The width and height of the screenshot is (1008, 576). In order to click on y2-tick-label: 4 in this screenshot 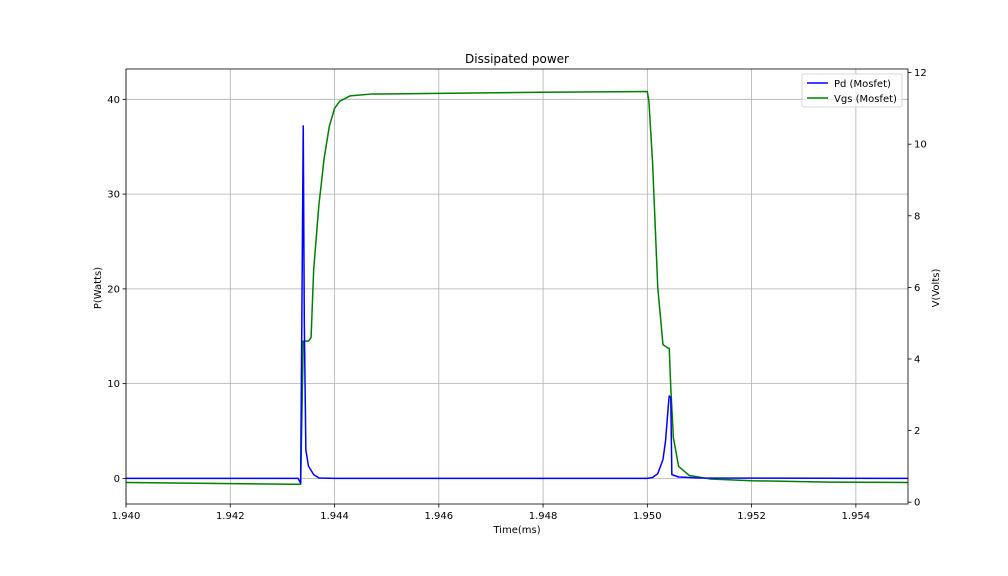, I will do `click(917, 360)`.